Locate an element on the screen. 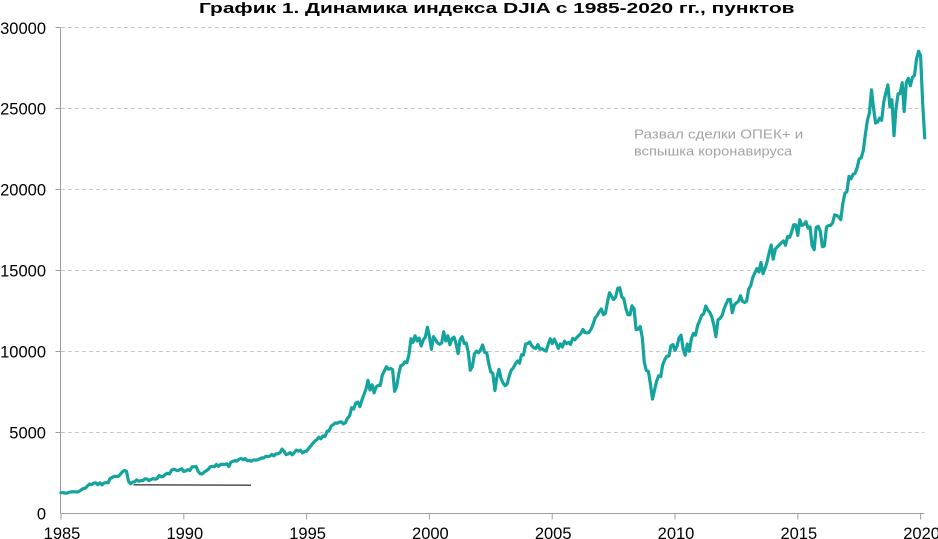  svg-text: 1985 is located at coordinates (62, 532).